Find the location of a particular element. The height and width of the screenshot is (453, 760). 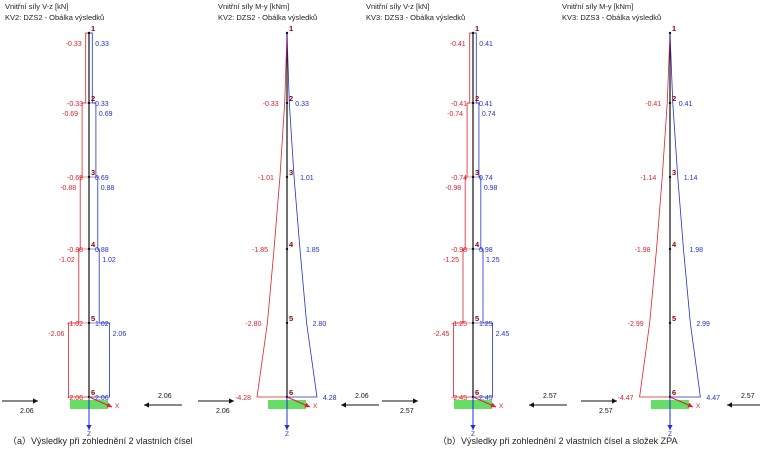

panel3-x-axis-arrow-head is located at coordinates (493, 405).